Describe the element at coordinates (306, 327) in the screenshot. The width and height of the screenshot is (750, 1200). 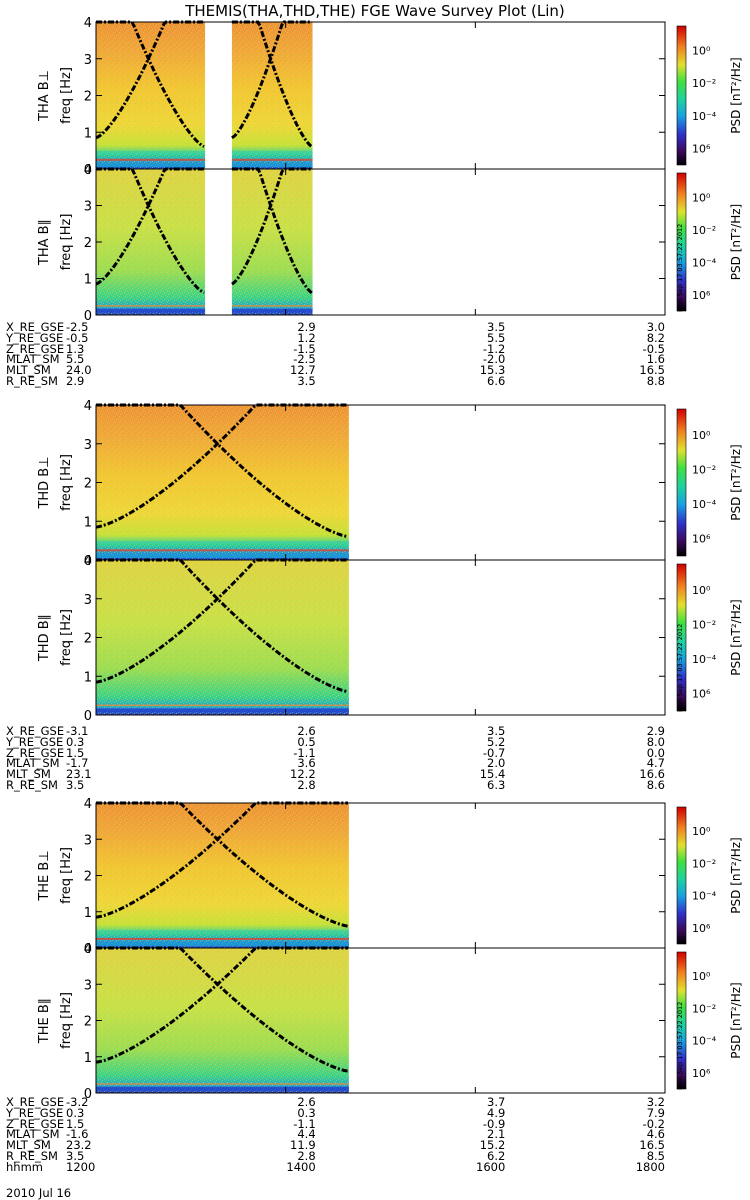
I see `ephemeris-value: 2.9` at that location.